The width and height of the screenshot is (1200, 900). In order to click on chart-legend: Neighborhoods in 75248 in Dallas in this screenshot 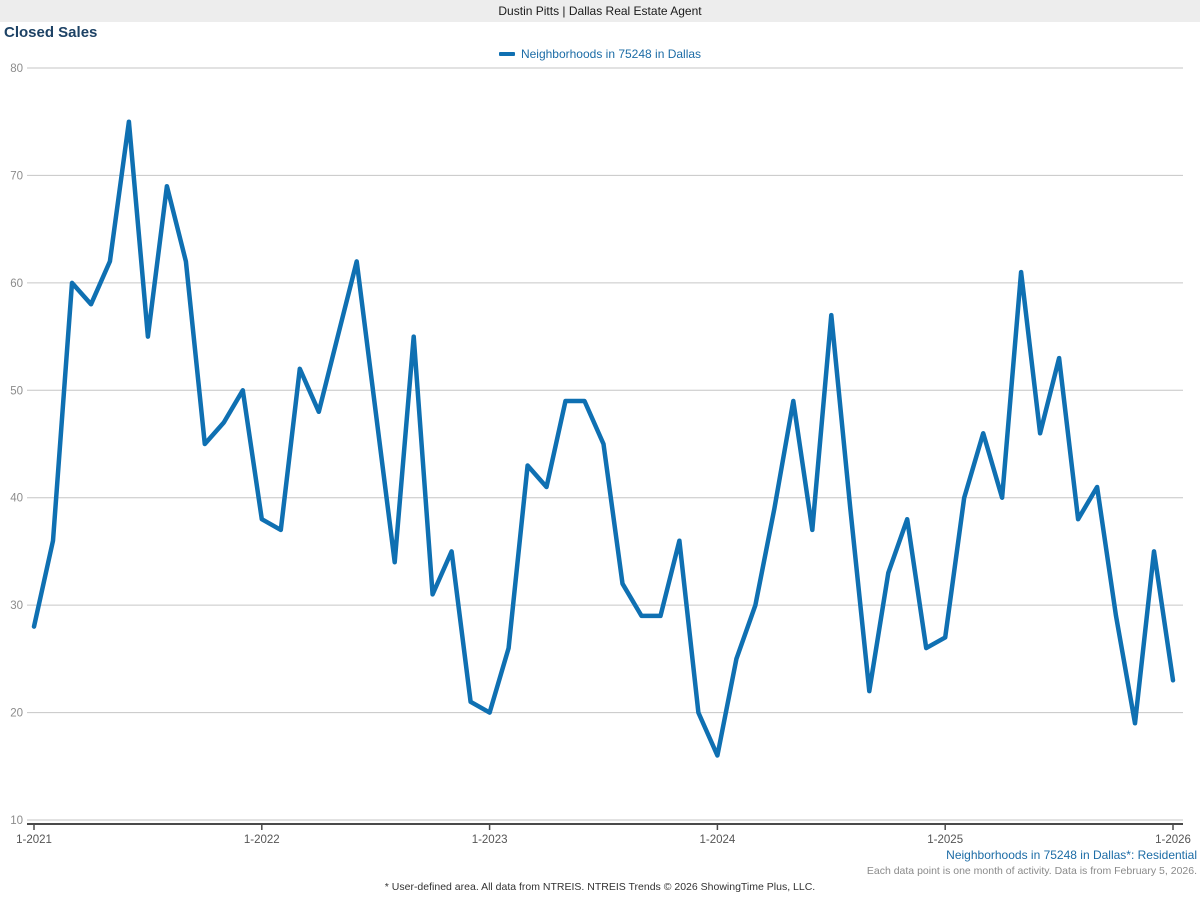, I will do `click(600, 54)`.